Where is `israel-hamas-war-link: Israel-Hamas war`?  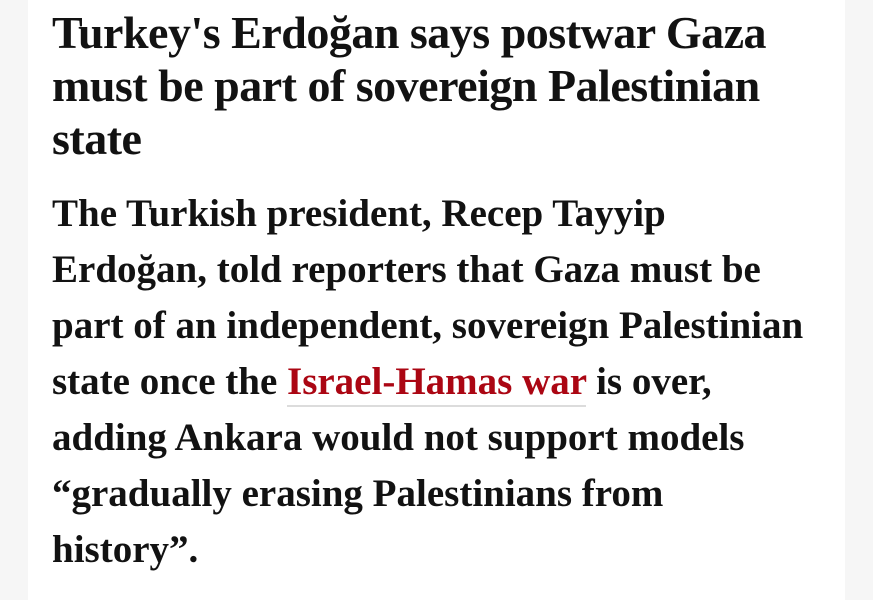 israel-hamas-war-link: Israel-Hamas war is located at coordinates (437, 383).